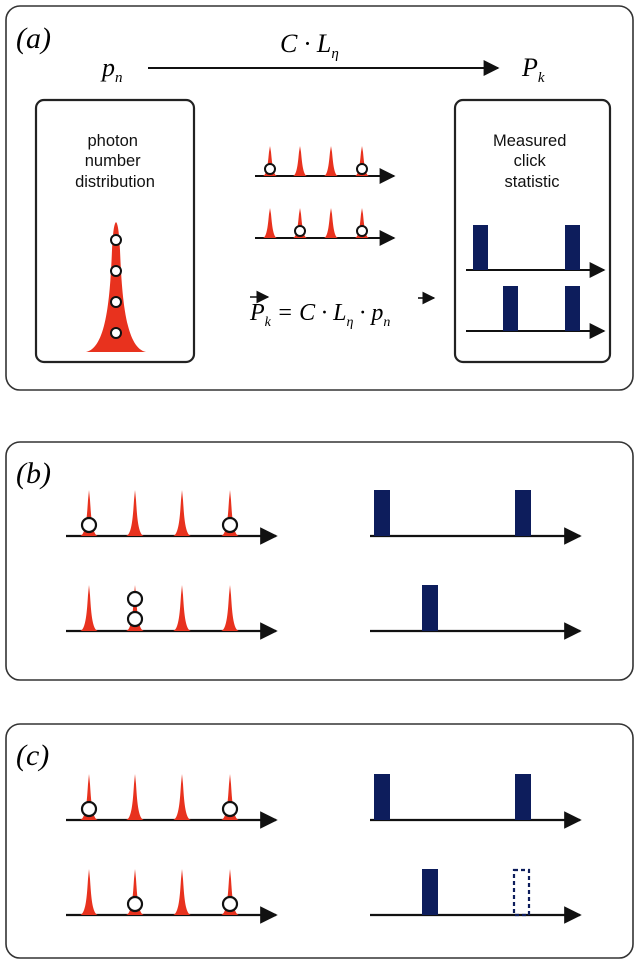 The image size is (637, 962). What do you see at coordinates (533, 69) in the screenshot?
I see `P-k-label: Pk` at bounding box center [533, 69].